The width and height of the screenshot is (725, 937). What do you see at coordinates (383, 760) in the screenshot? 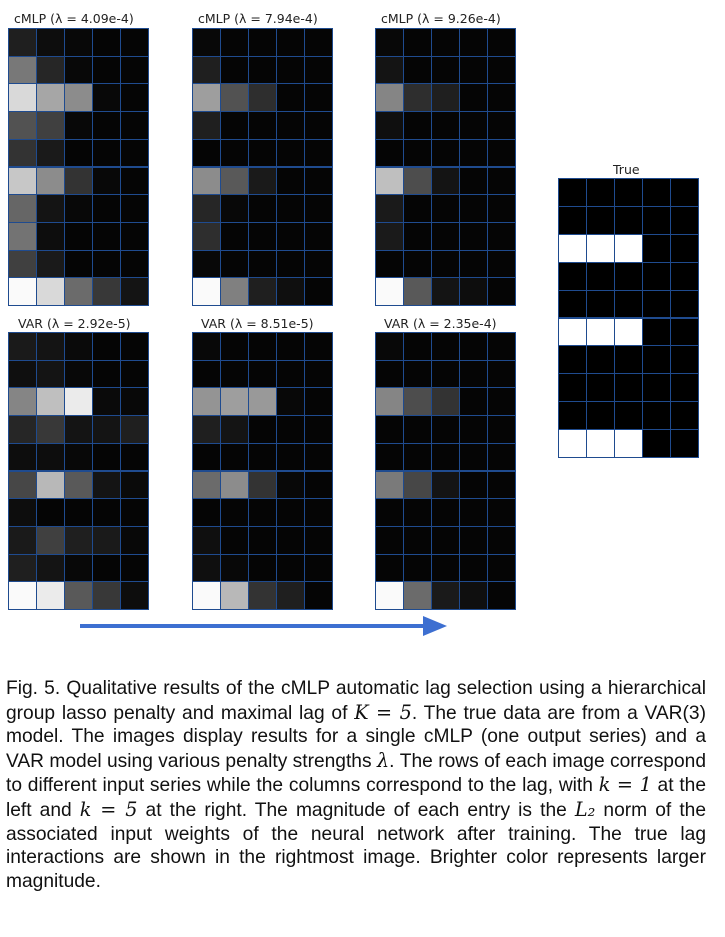
I see `caption-math-lambda: λ` at bounding box center [383, 760].